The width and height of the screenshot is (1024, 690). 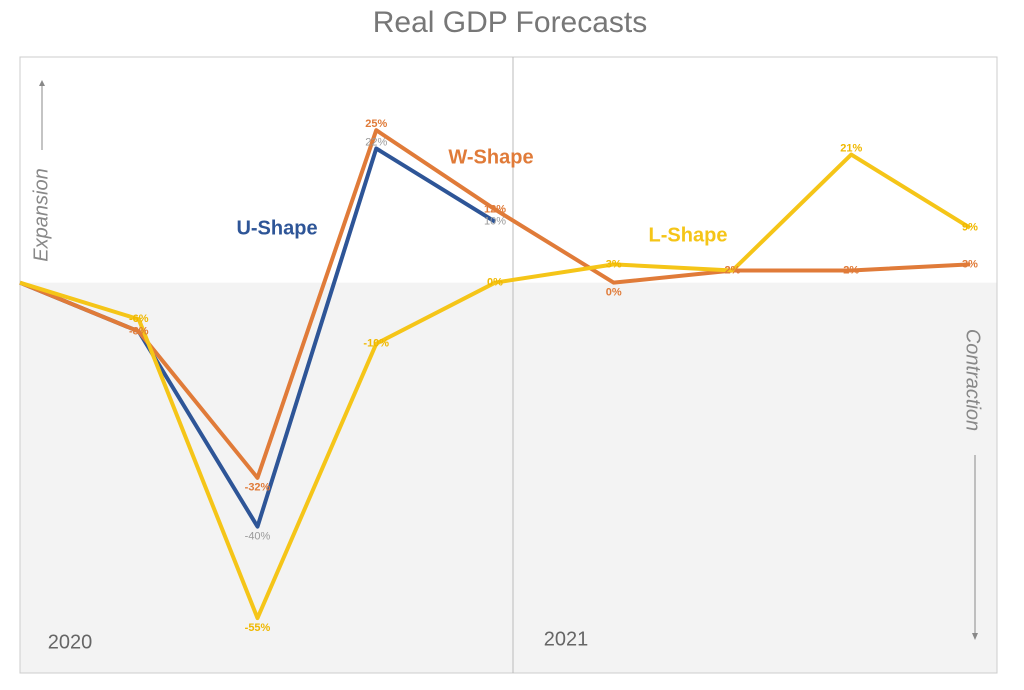 What do you see at coordinates (276, 228) in the screenshot?
I see `series-name: U-Shape` at bounding box center [276, 228].